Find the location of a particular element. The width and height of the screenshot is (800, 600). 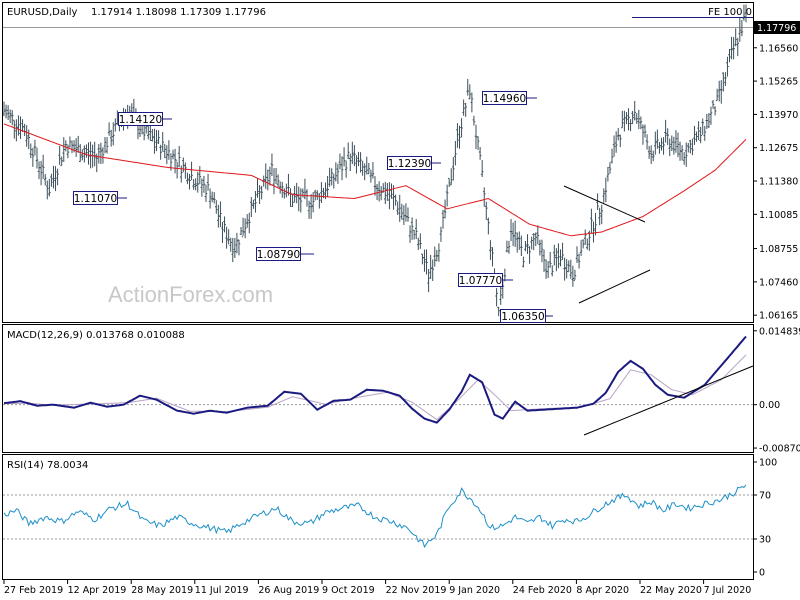

svg-text: 1.12390 is located at coordinates (409, 164).